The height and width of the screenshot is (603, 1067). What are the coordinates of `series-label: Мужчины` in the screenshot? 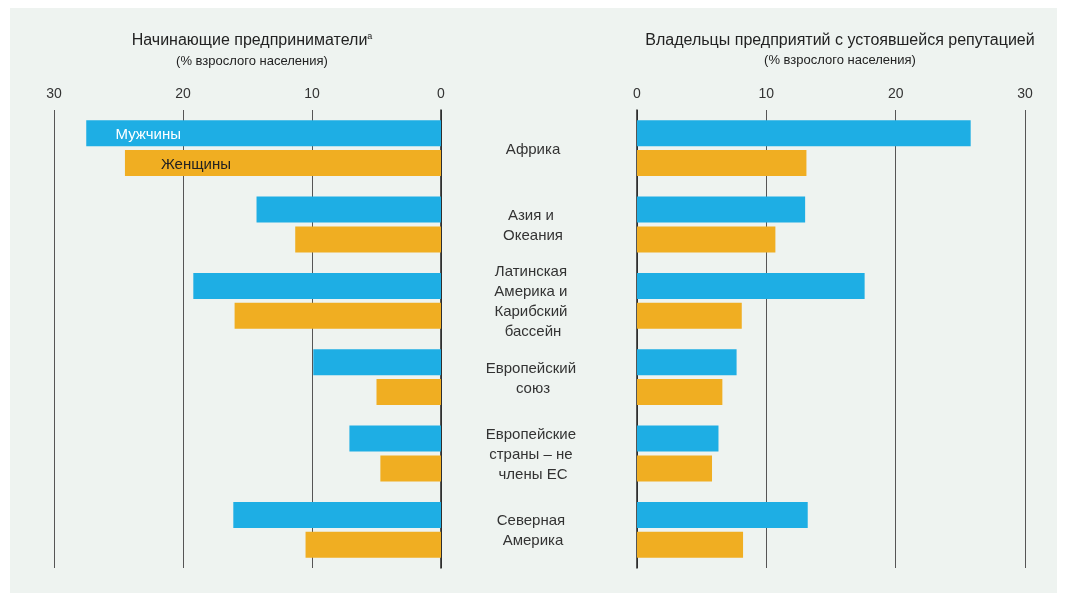 It's located at (148, 133).